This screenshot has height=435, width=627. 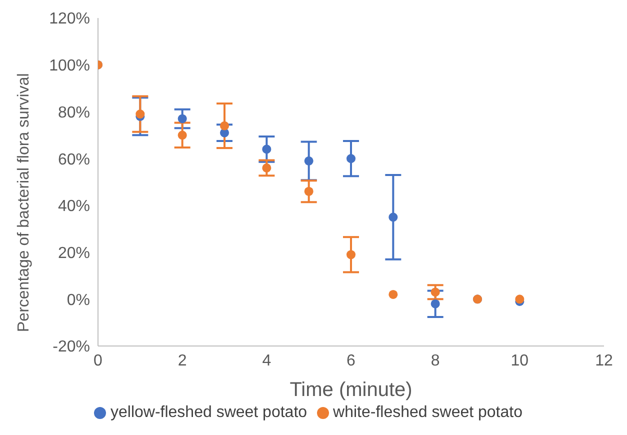 I want to click on x-tick-label: 2, so click(x=182, y=361).